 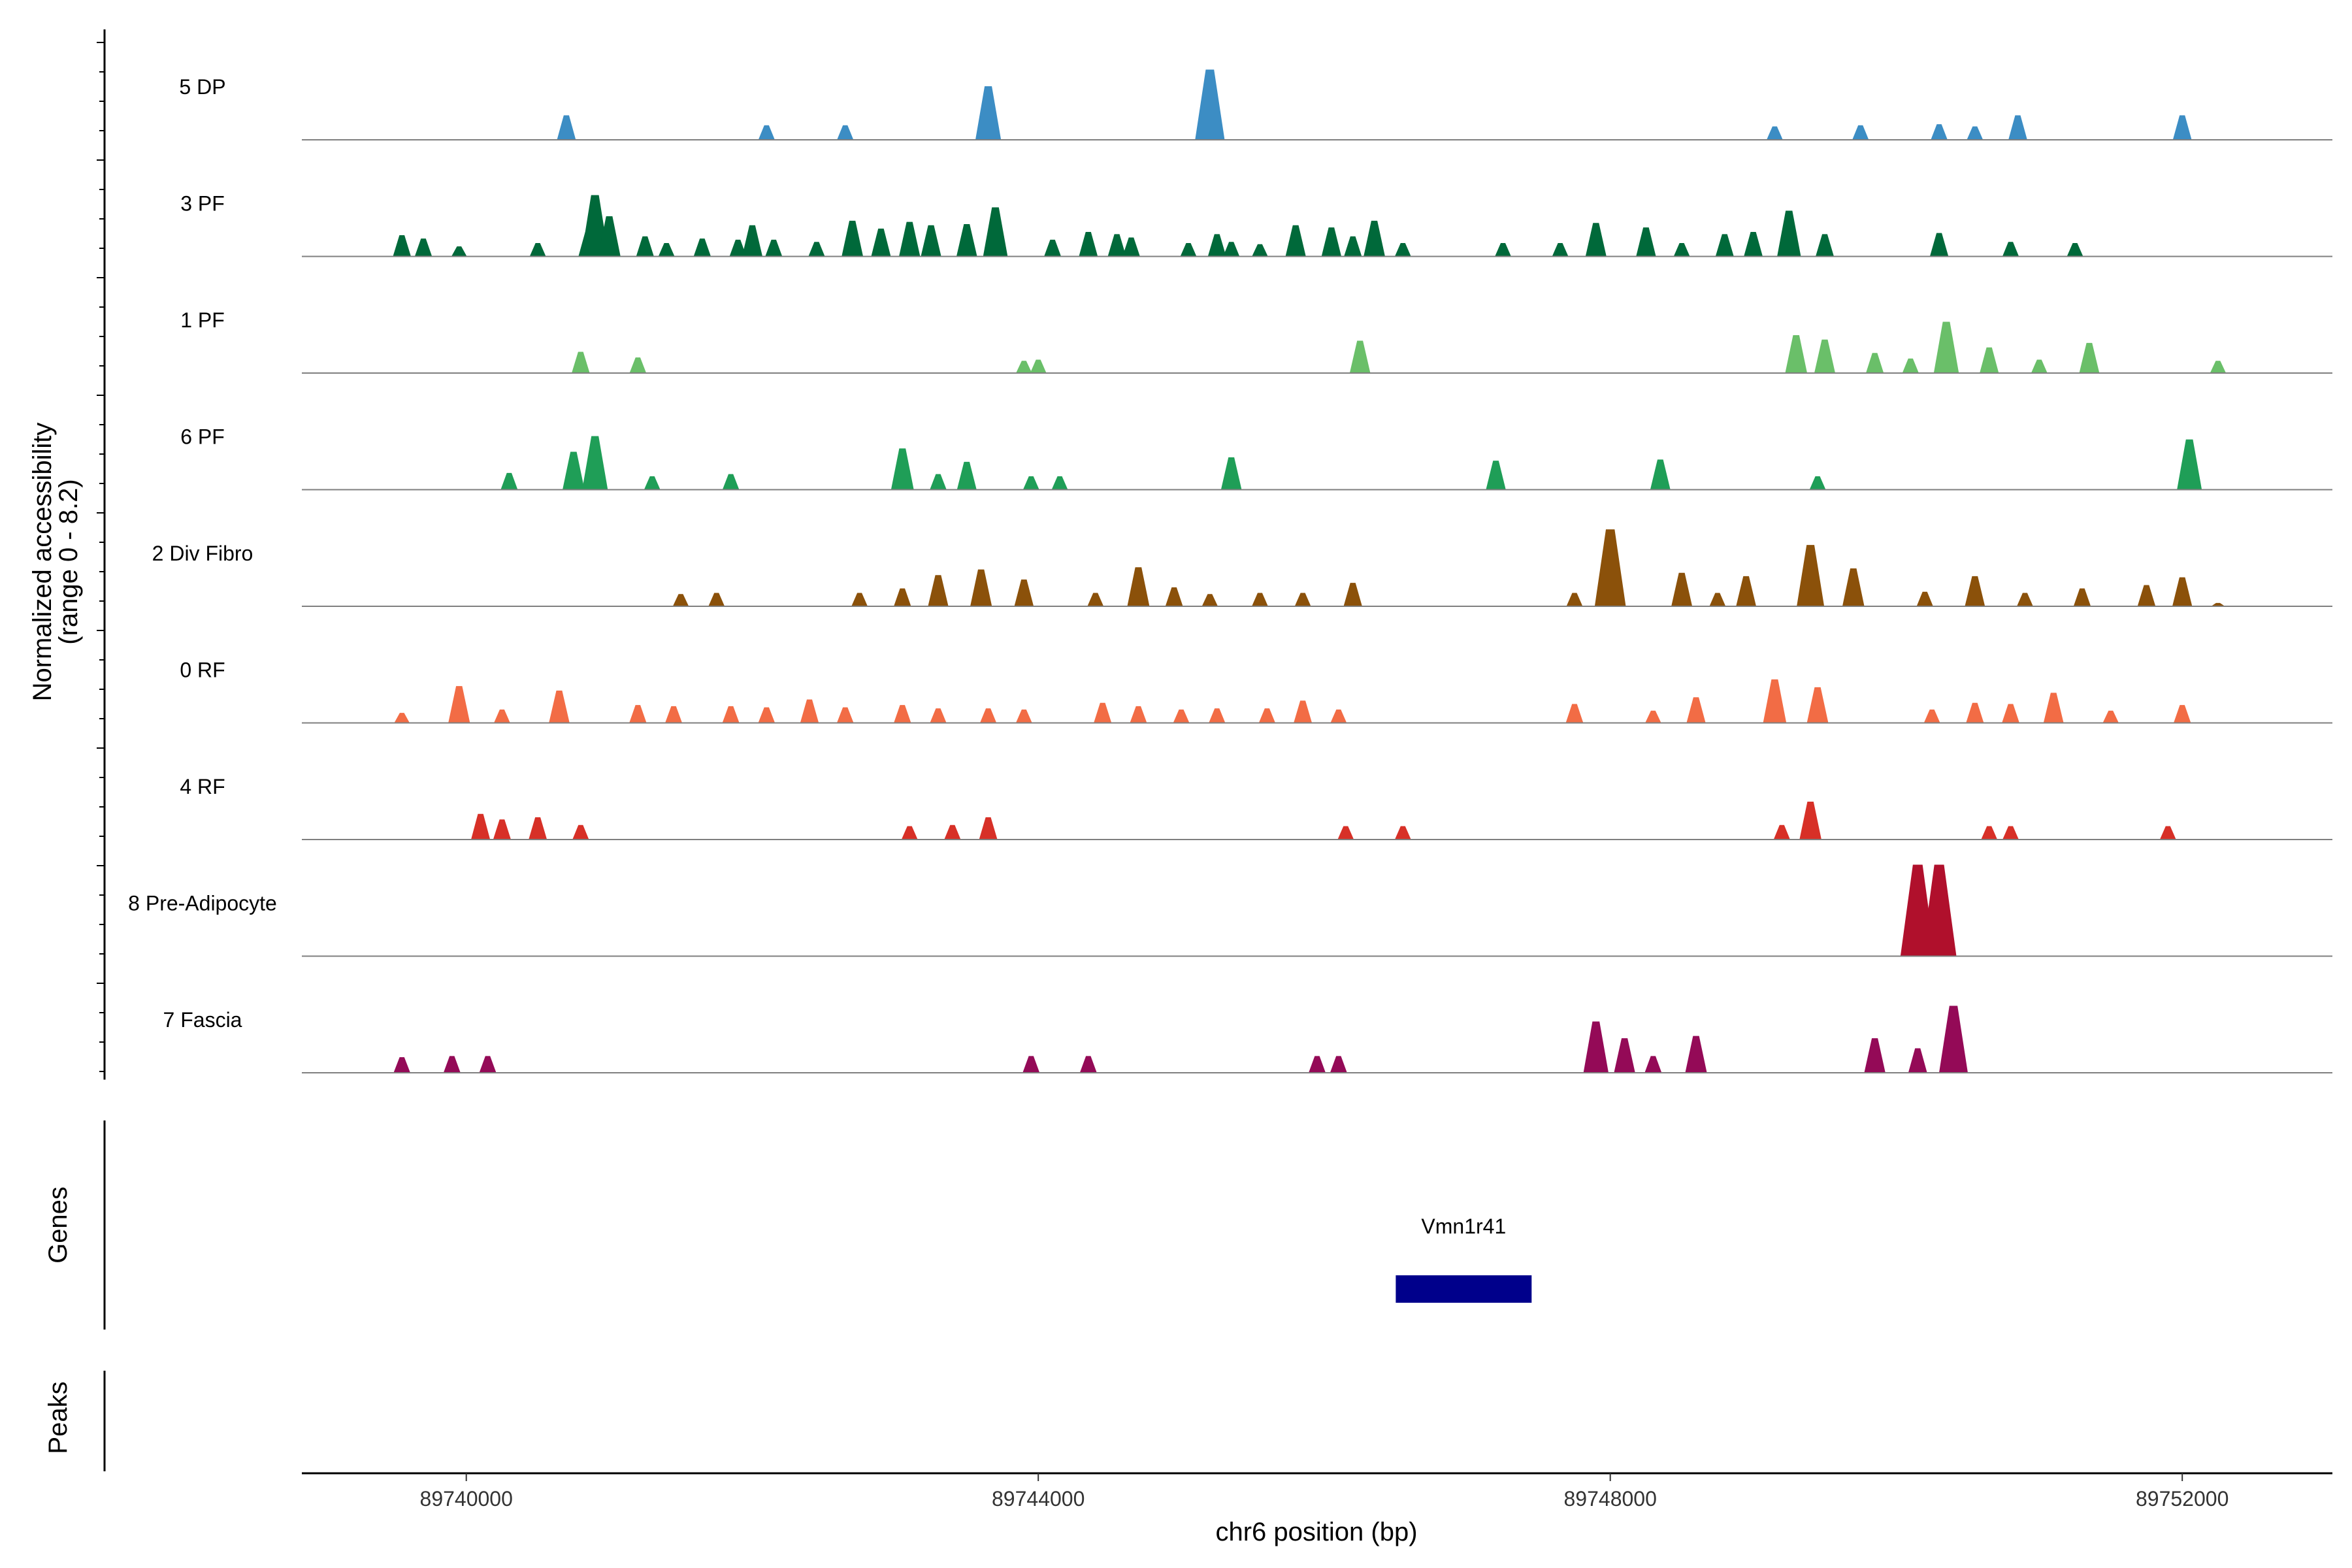 I want to click on y-axis-title: Normalized accessibility, so click(x=42, y=562).